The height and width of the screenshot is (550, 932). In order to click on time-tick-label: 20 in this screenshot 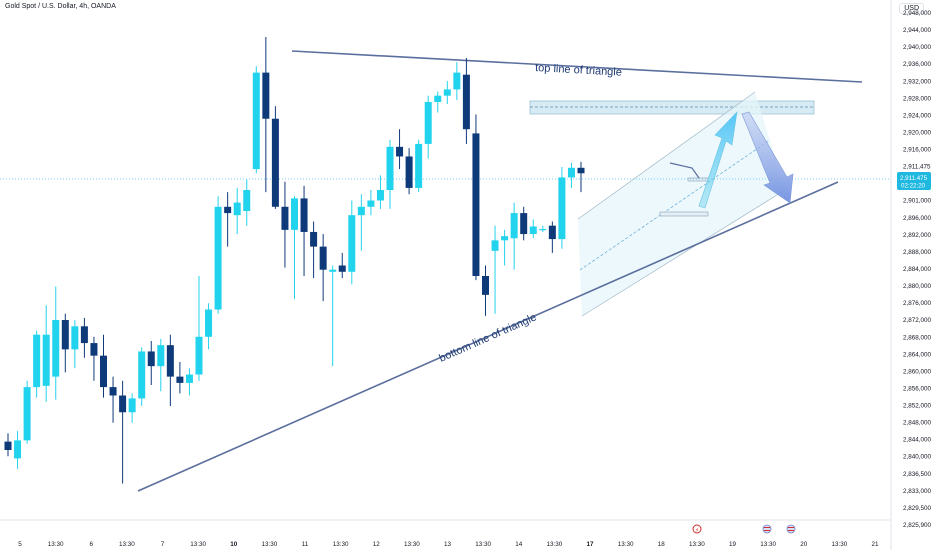, I will do `click(804, 544)`.